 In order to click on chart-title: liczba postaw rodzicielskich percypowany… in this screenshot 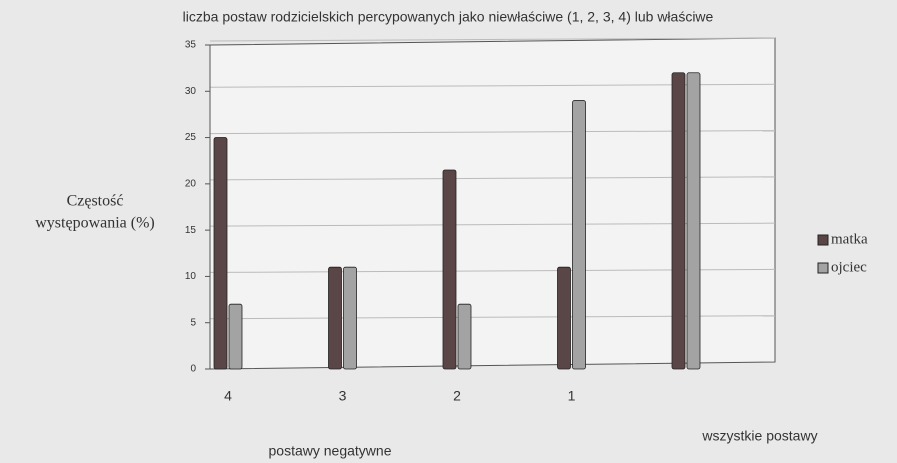, I will do `click(448, 17)`.